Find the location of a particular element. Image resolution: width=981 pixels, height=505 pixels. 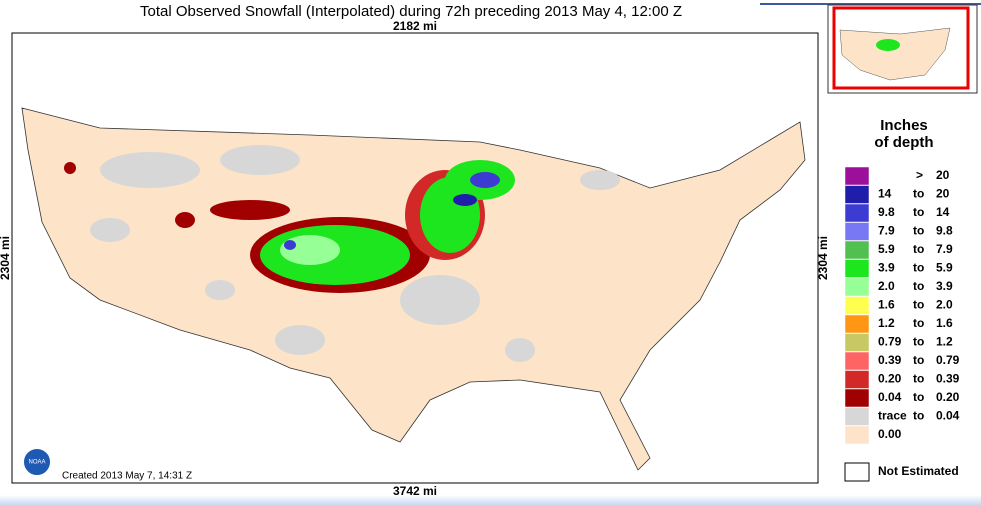

legend-title: Inches is located at coordinates (904, 125).